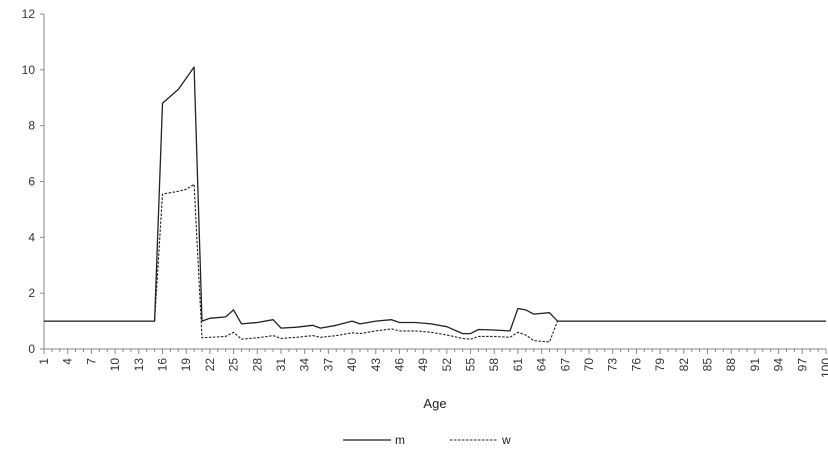 The width and height of the screenshot is (828, 456). I want to click on x-tick-label: 46, so click(399, 365).